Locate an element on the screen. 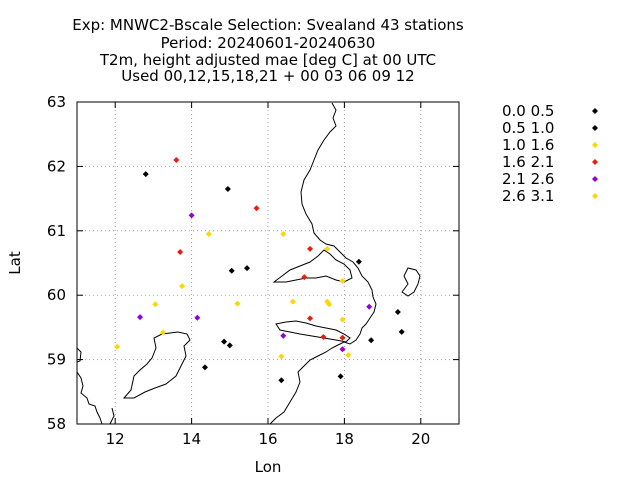  x-tick-label: 16 is located at coordinates (267, 439).